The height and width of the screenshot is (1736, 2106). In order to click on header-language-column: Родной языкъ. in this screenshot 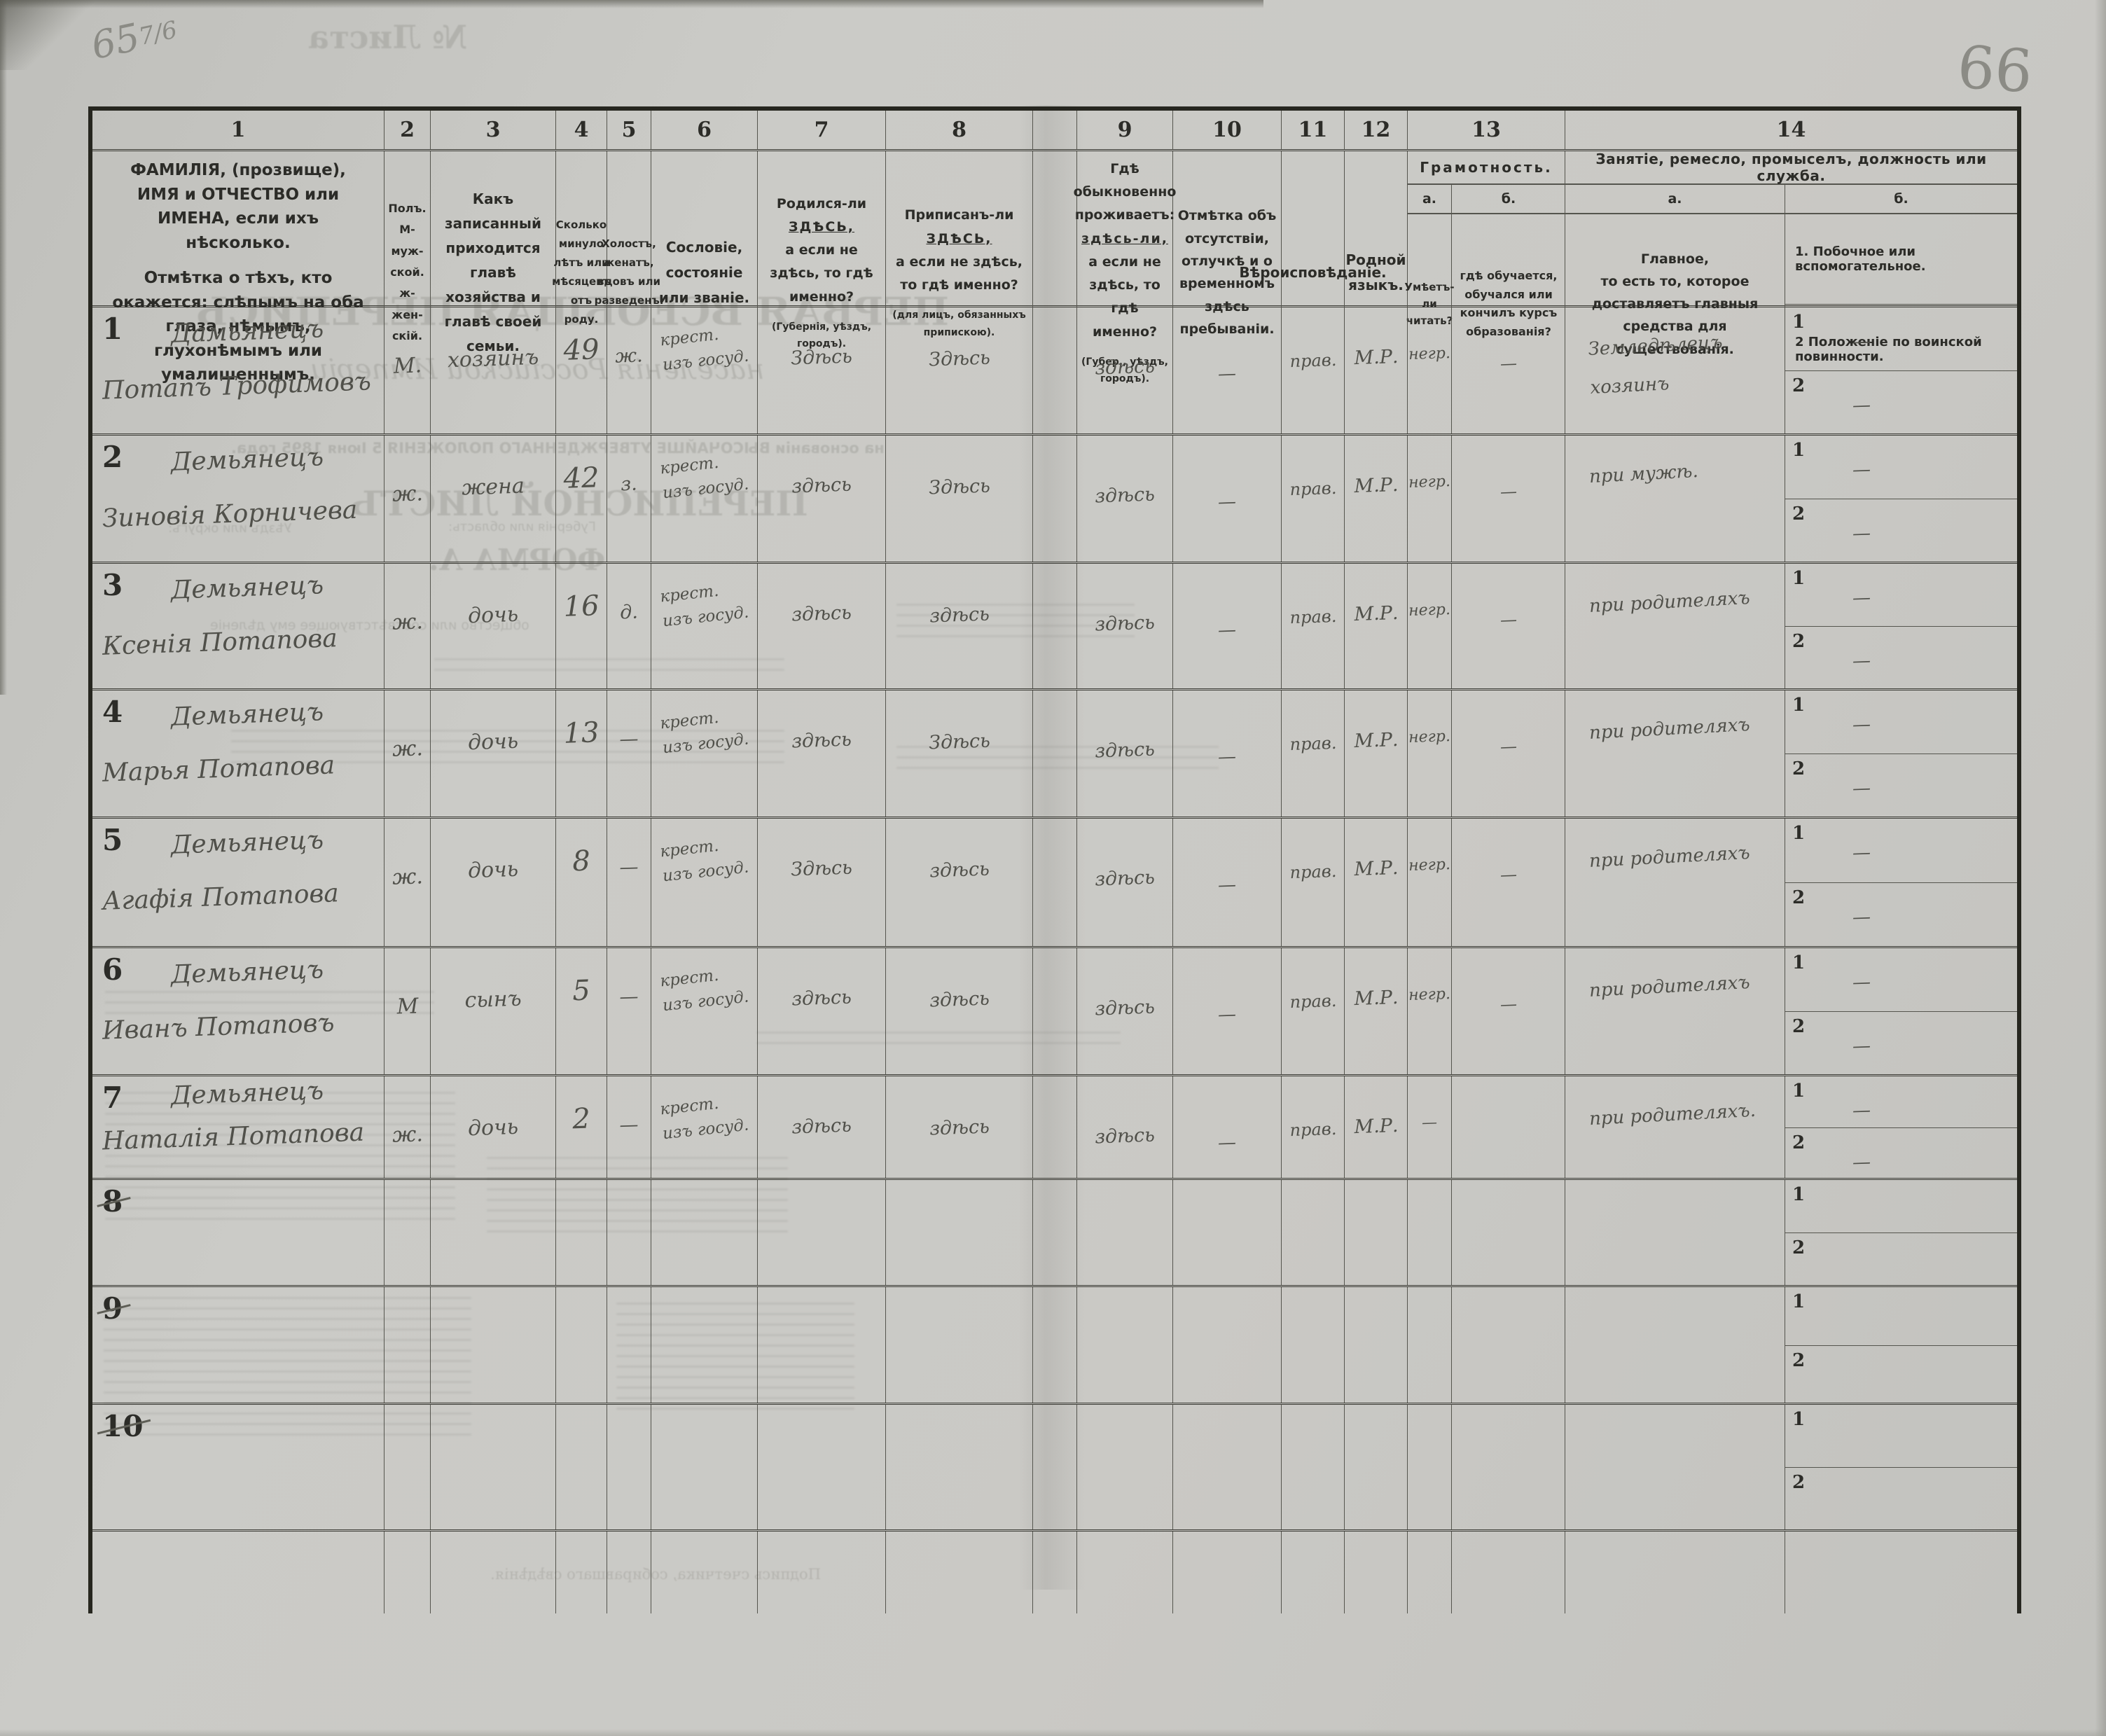, I will do `click(1376, 273)`.